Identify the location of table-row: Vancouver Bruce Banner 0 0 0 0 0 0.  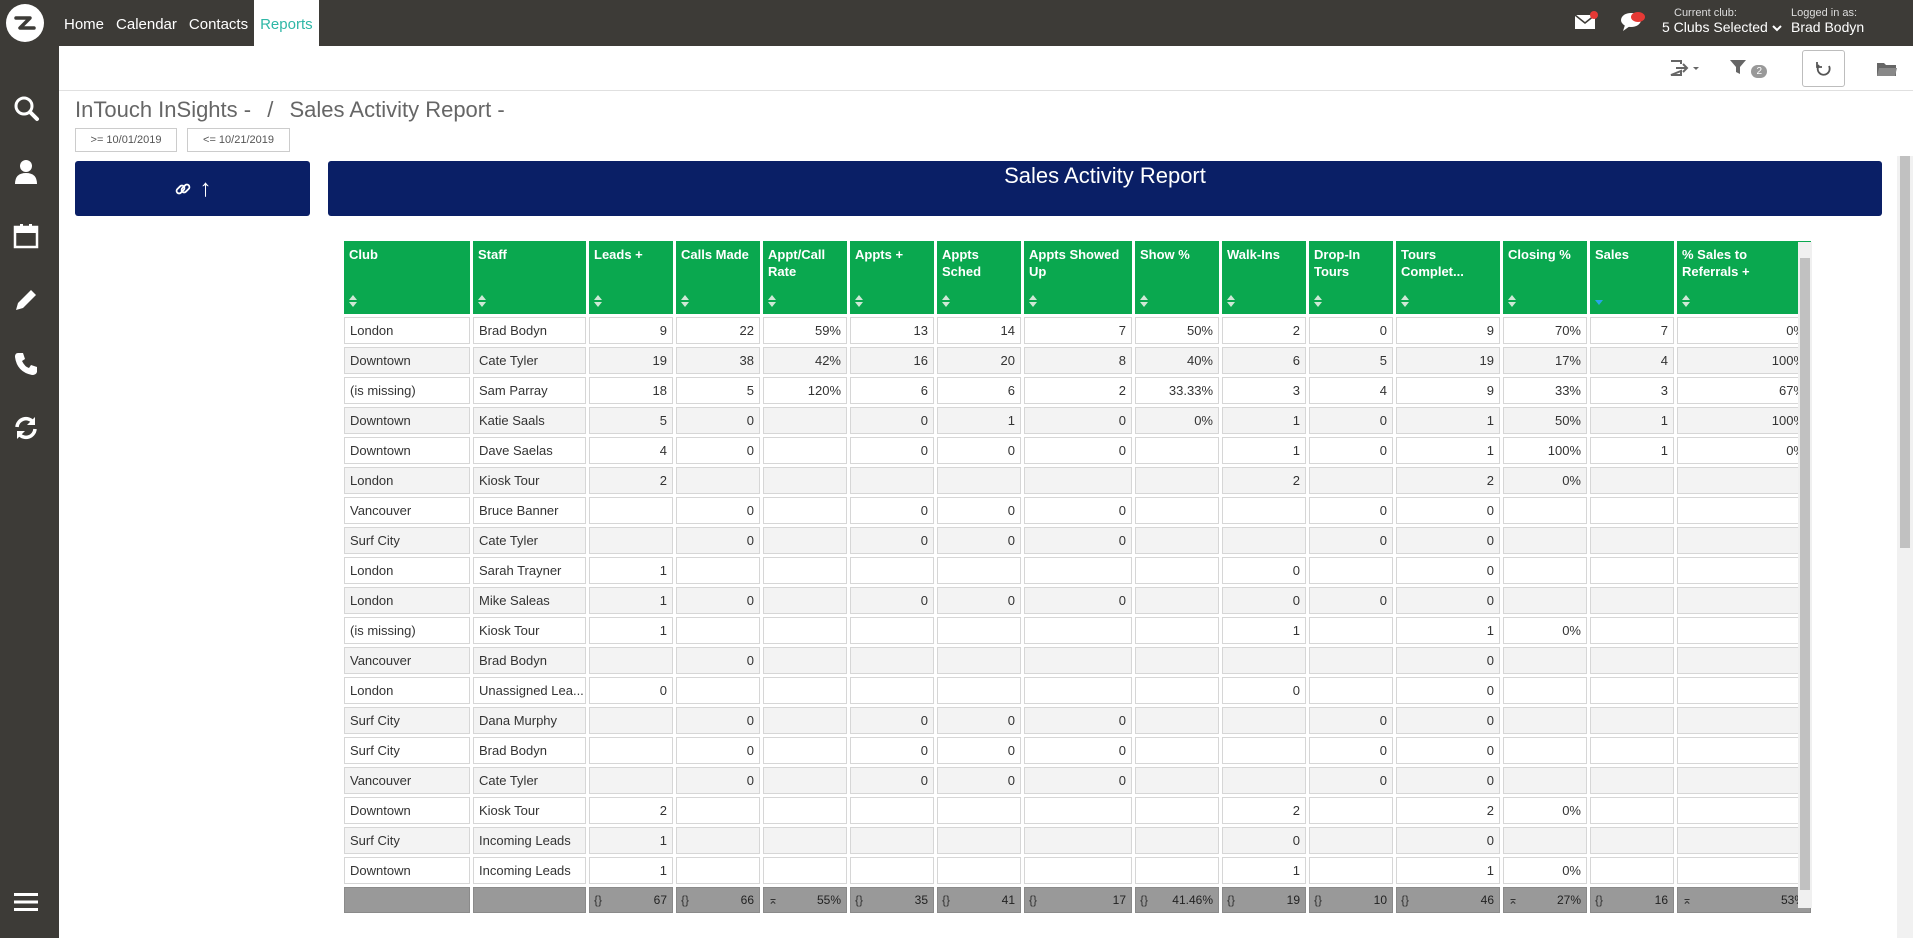
(1077, 510).